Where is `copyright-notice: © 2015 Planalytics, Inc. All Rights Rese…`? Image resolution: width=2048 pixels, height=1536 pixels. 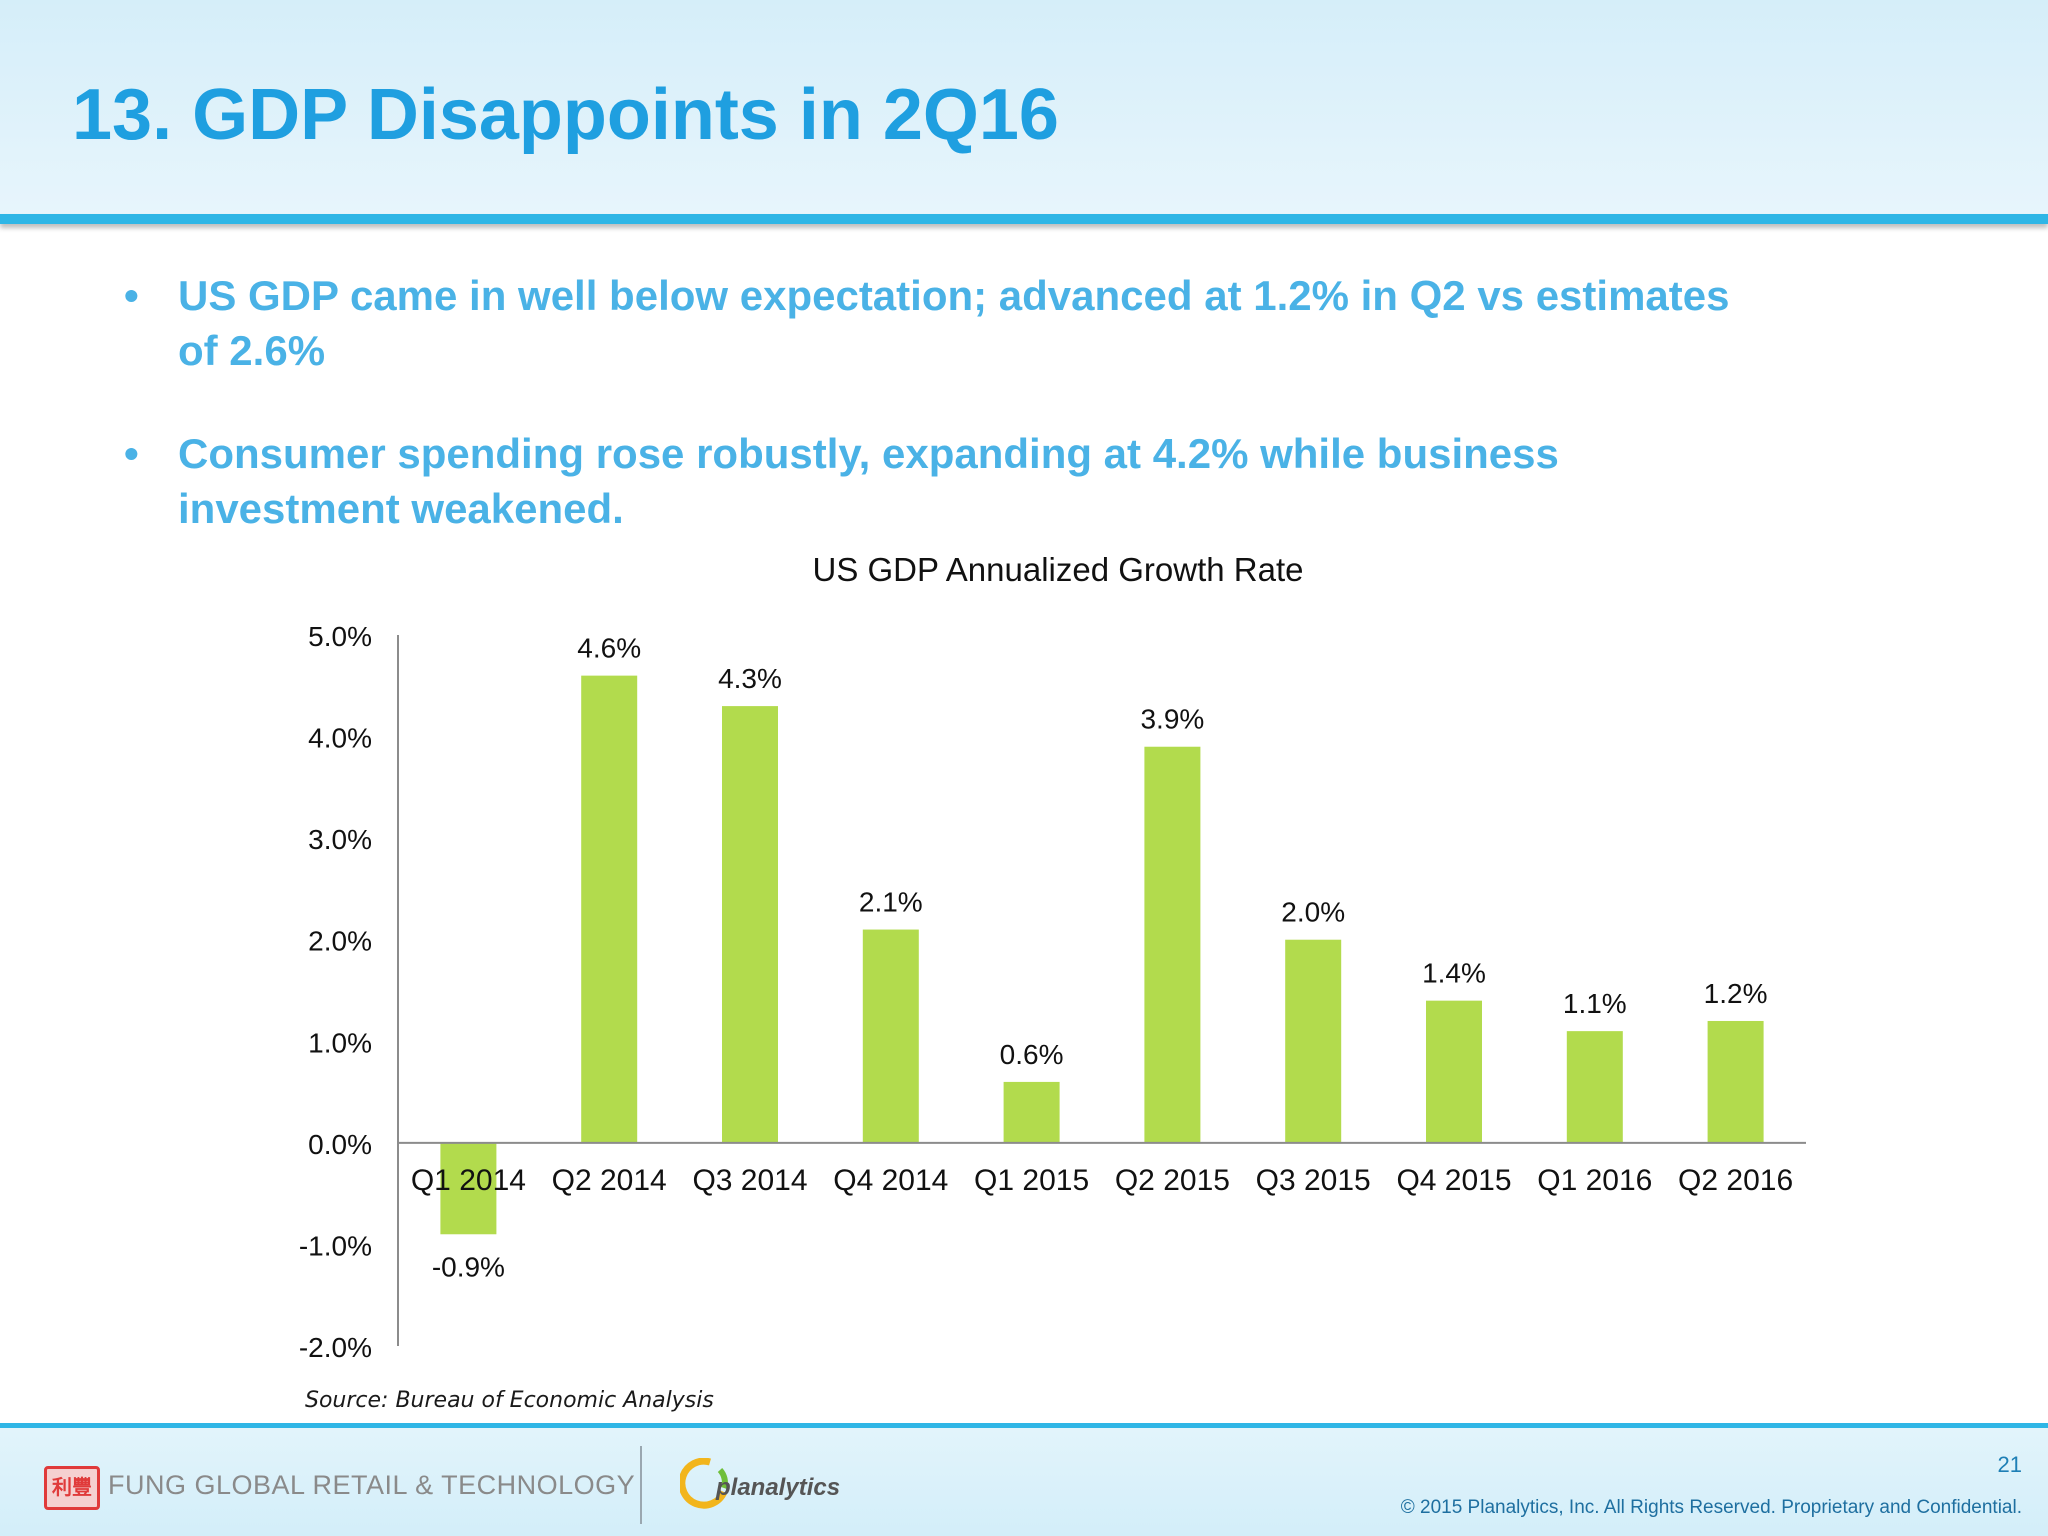
copyright-notice: © 2015 Planalytics, Inc. All Rights Rese… is located at coordinates (1711, 1507).